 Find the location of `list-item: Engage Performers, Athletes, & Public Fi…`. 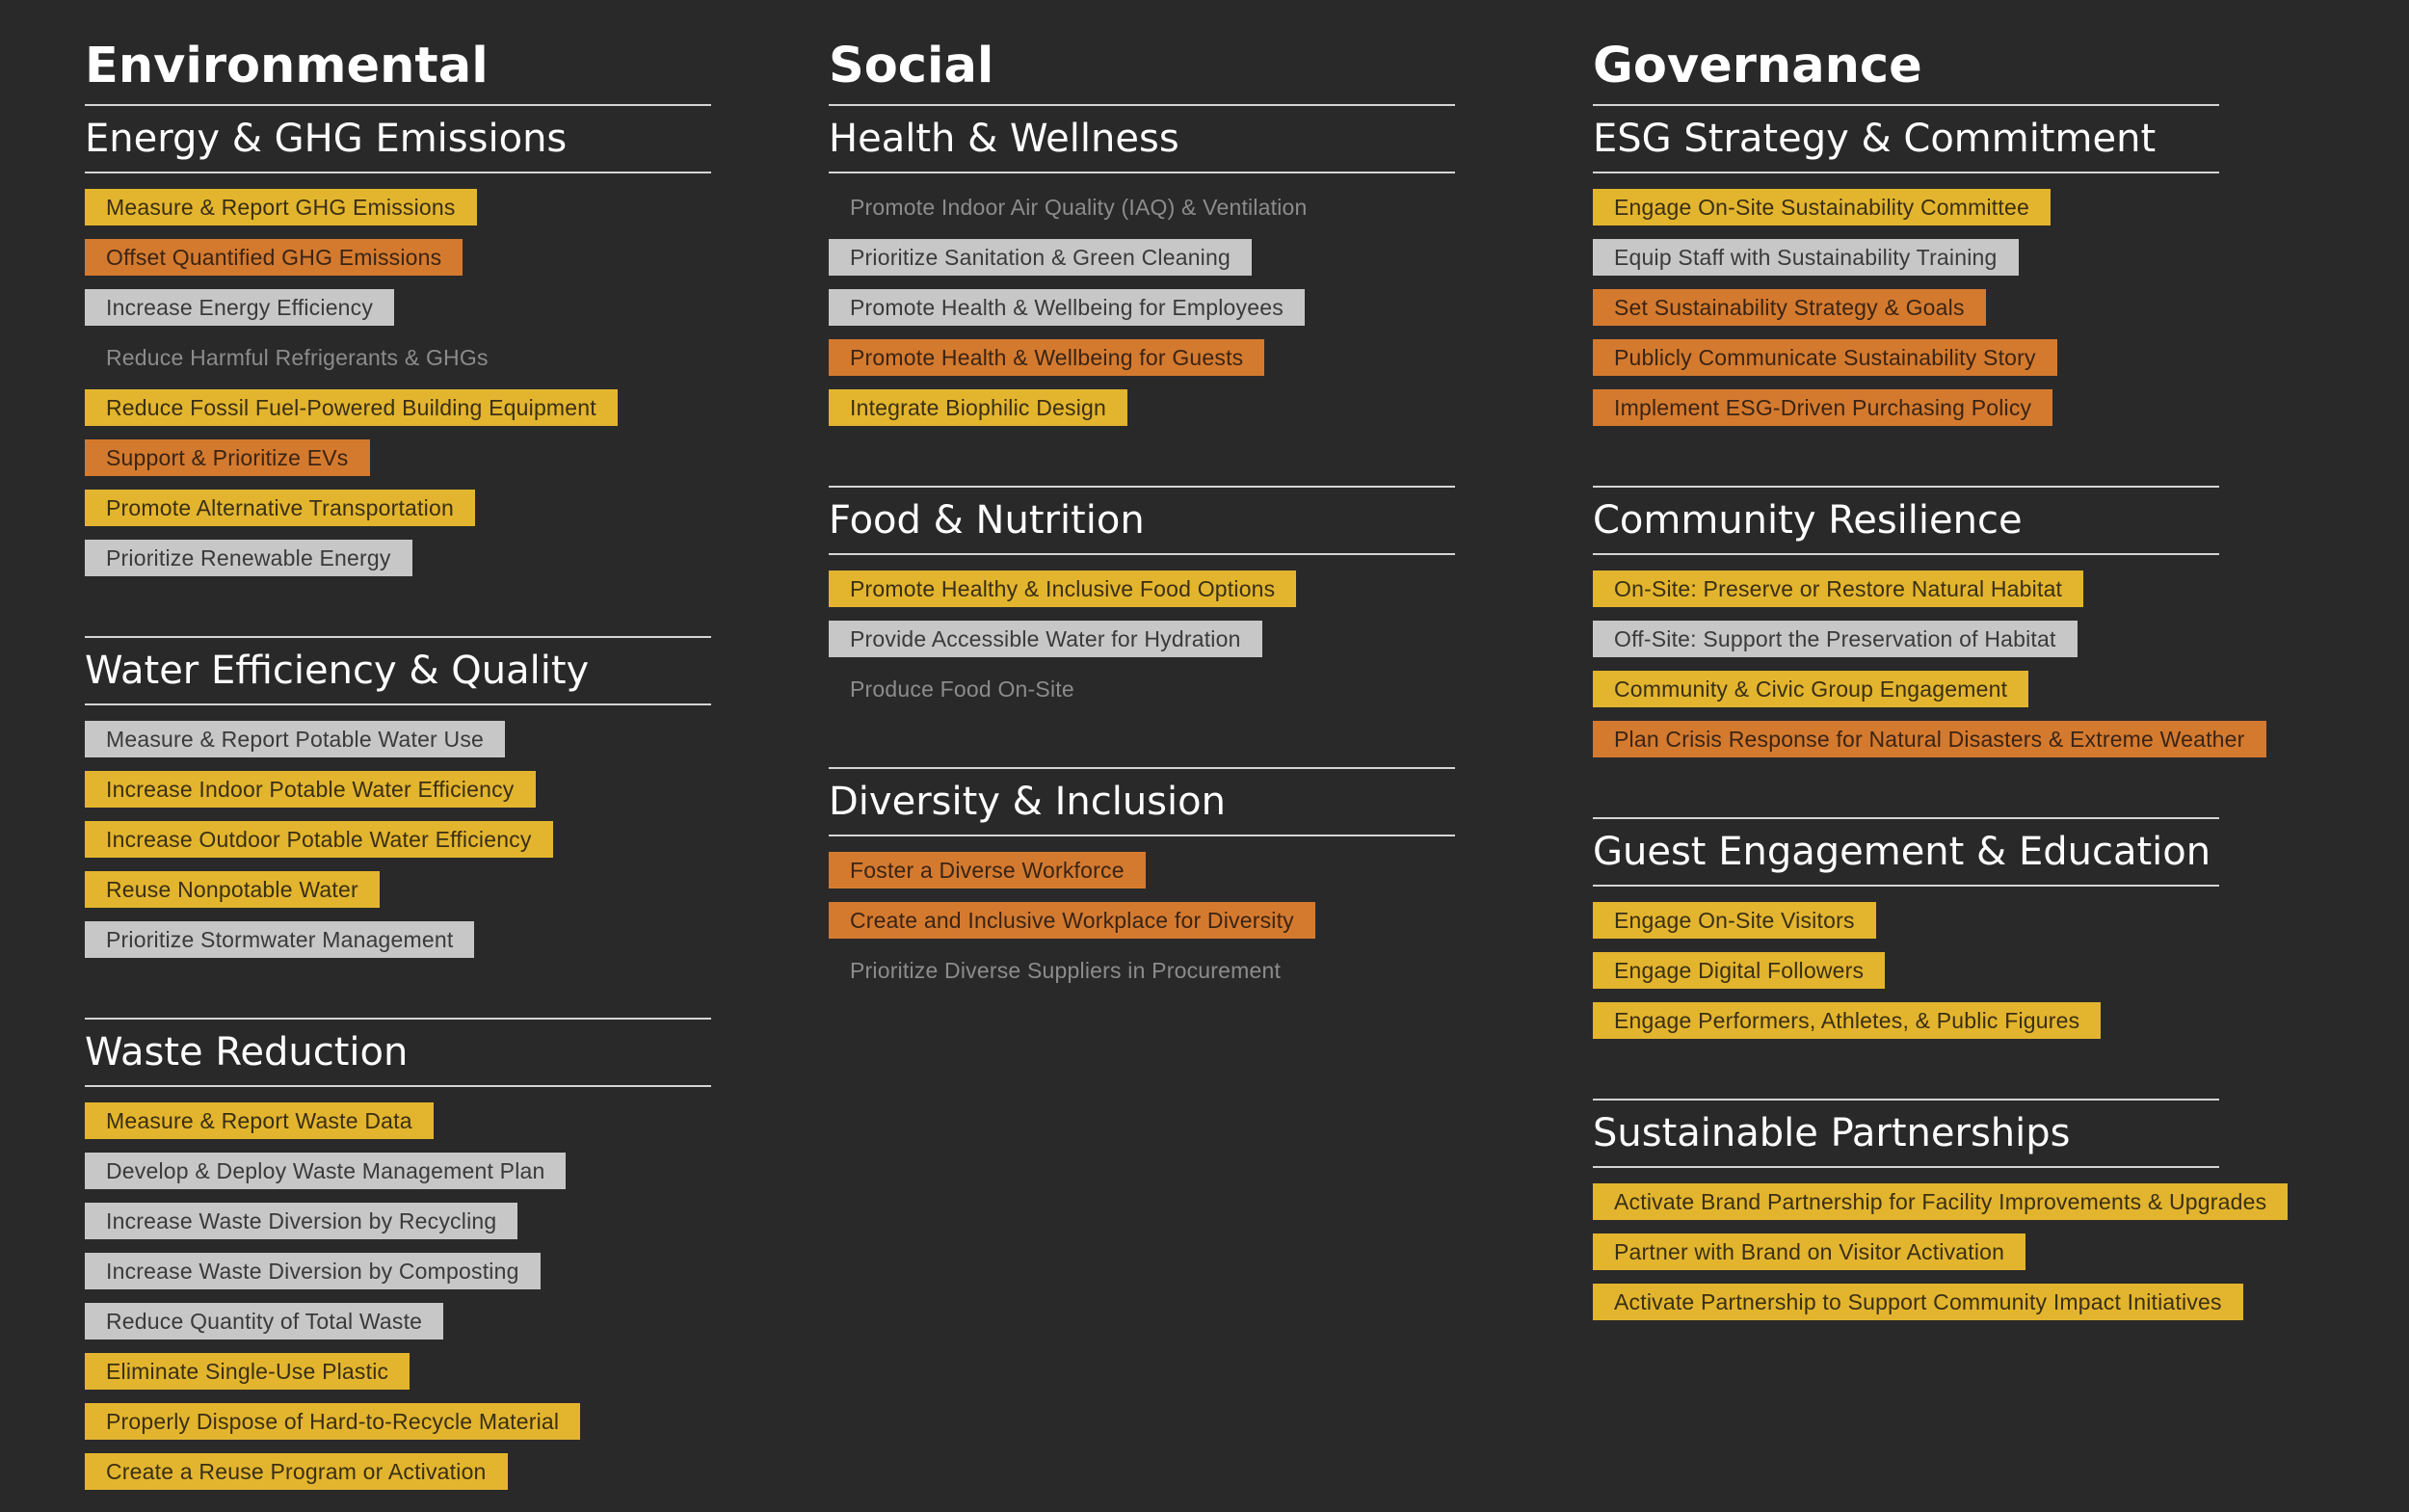

list-item: Engage Performers, Athletes, & Public Fi… is located at coordinates (1906, 1027).